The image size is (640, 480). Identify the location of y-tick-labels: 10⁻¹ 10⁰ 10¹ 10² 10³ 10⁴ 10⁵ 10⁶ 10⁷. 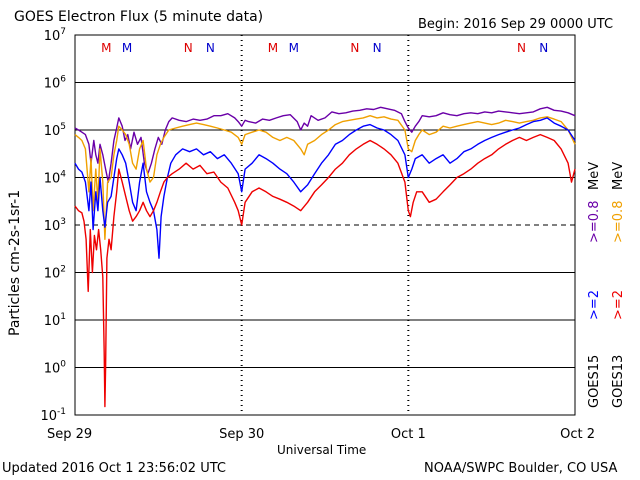
(53, 225).